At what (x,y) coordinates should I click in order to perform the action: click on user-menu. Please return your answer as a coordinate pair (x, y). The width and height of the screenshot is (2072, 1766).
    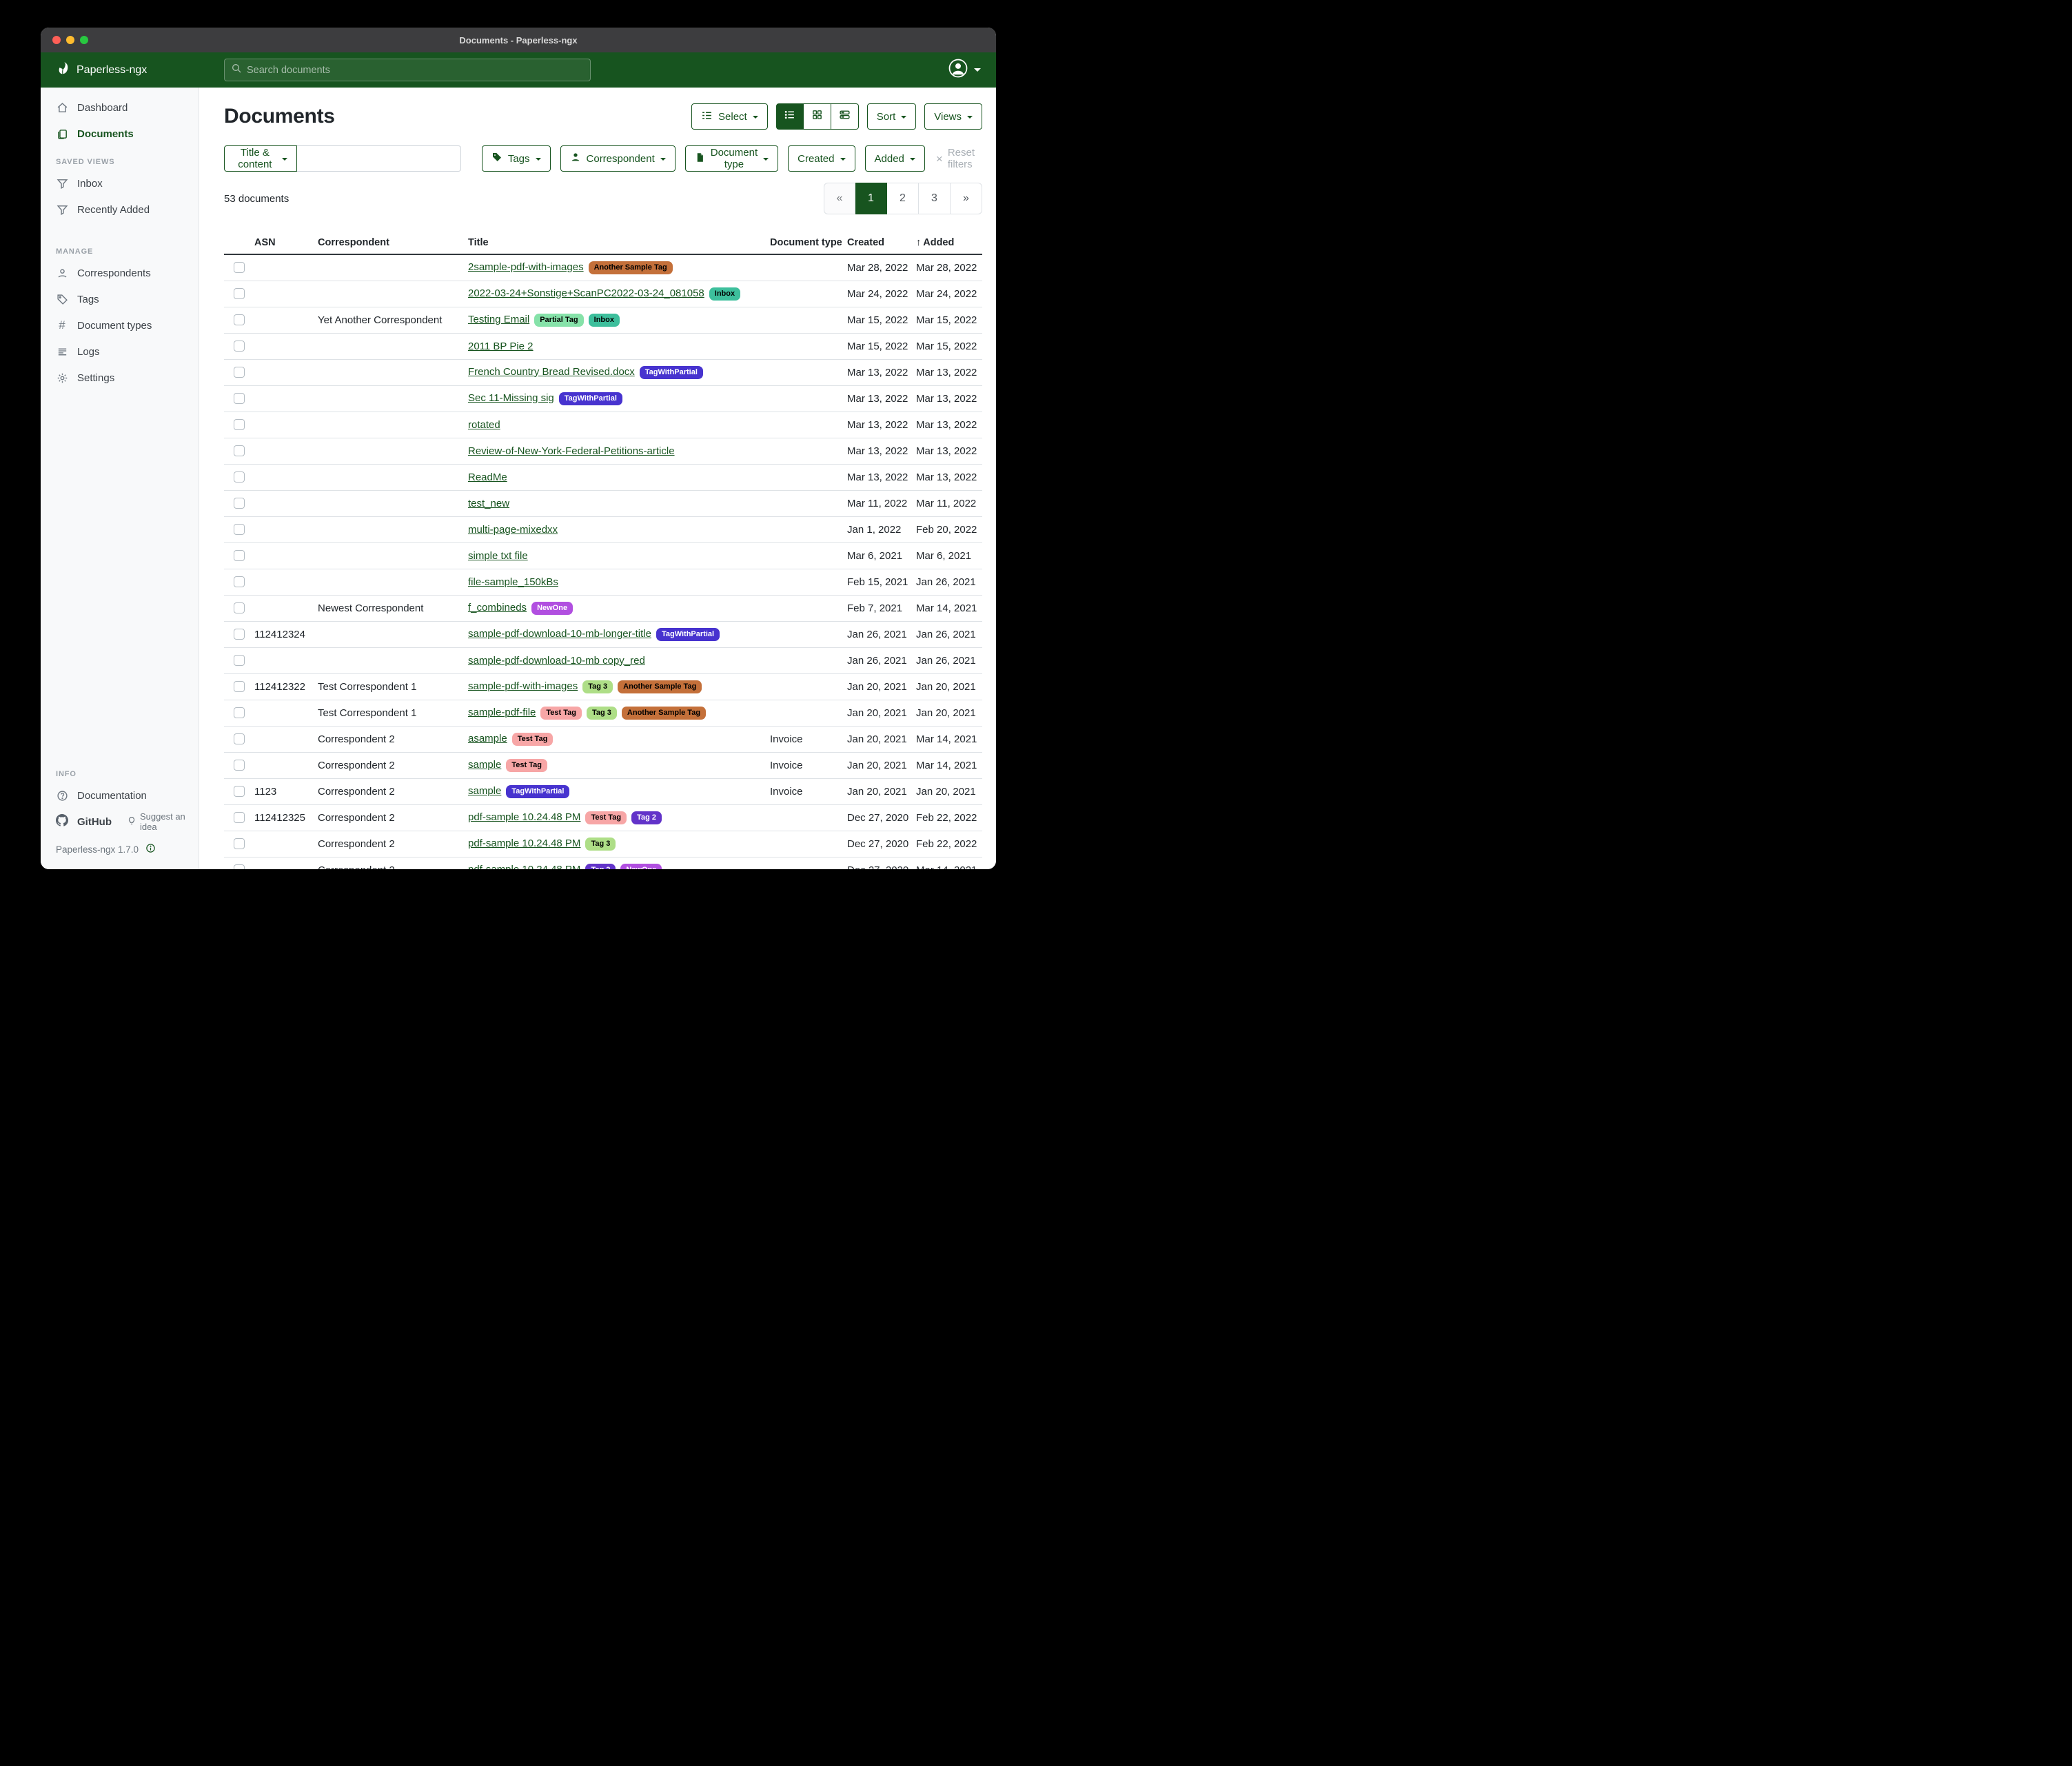
    Looking at the image, I should click on (972, 70).